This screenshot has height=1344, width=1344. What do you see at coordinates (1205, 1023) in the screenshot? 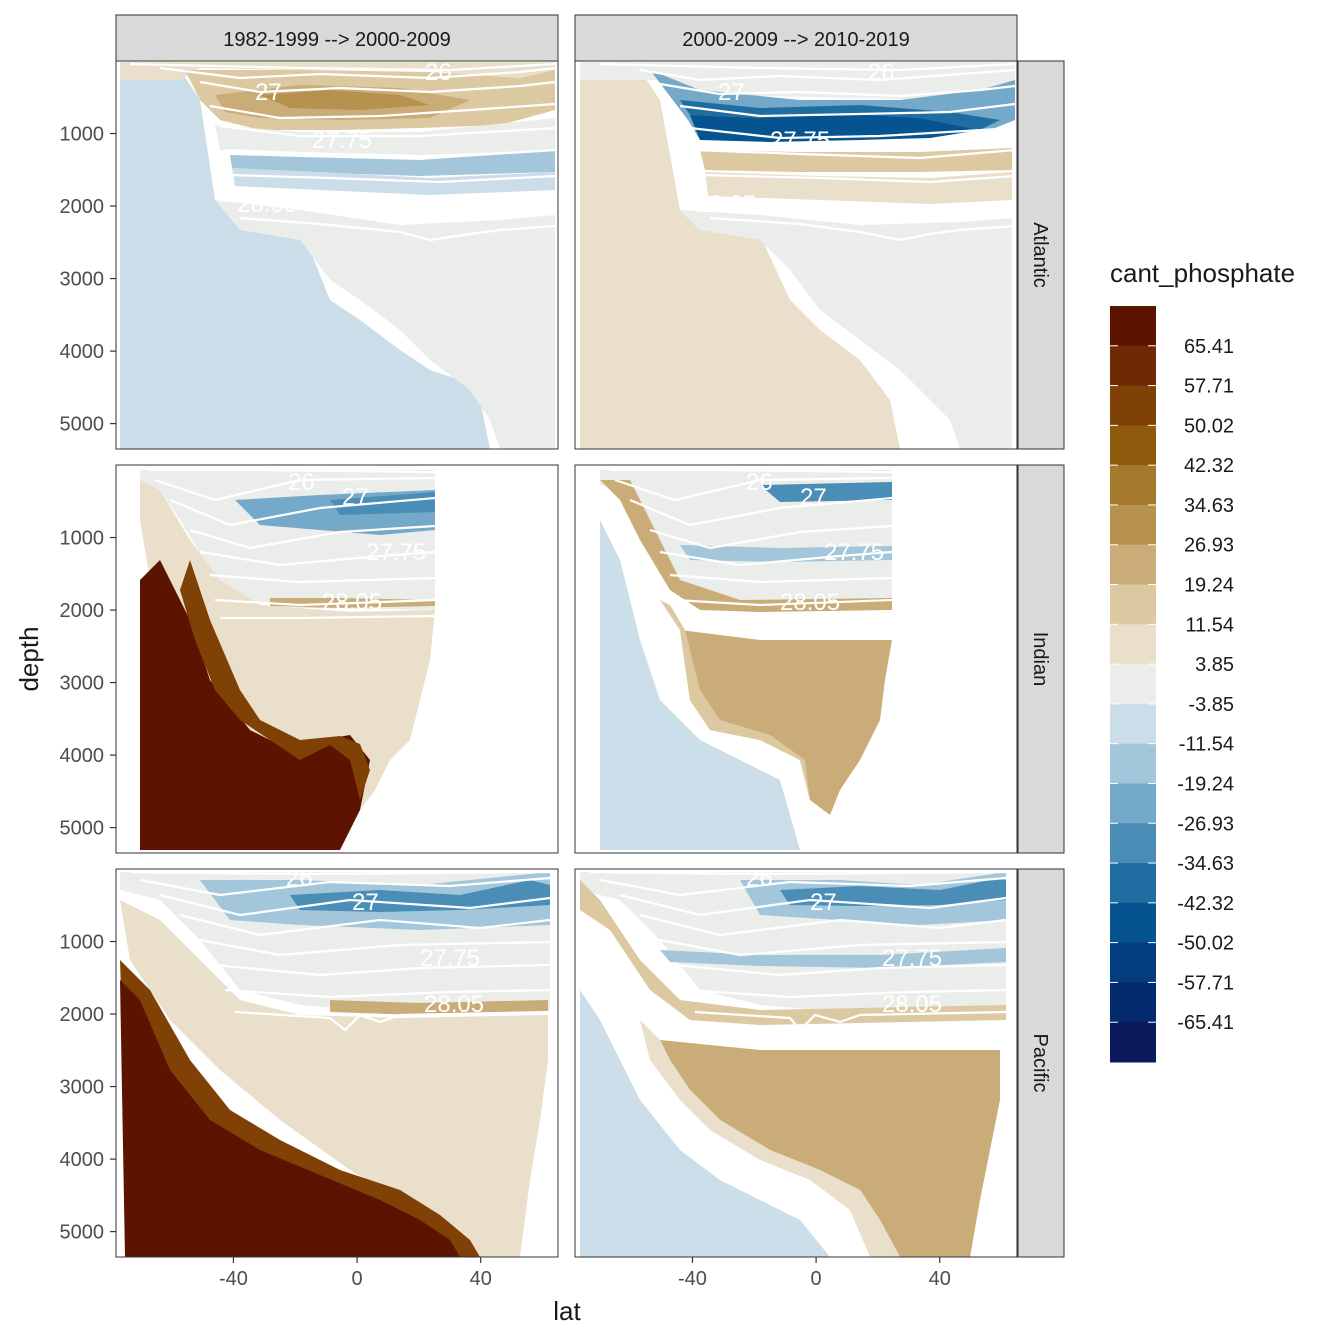
I see `legend-label: -65.41` at bounding box center [1205, 1023].